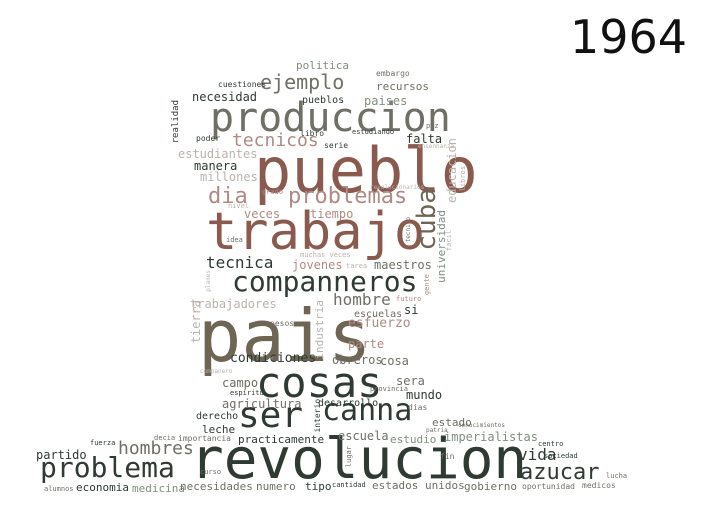 Image resolution: width=710 pixels, height=510 pixels. Describe the element at coordinates (363, 436) in the screenshot. I see `cloud-word: escuela` at that location.